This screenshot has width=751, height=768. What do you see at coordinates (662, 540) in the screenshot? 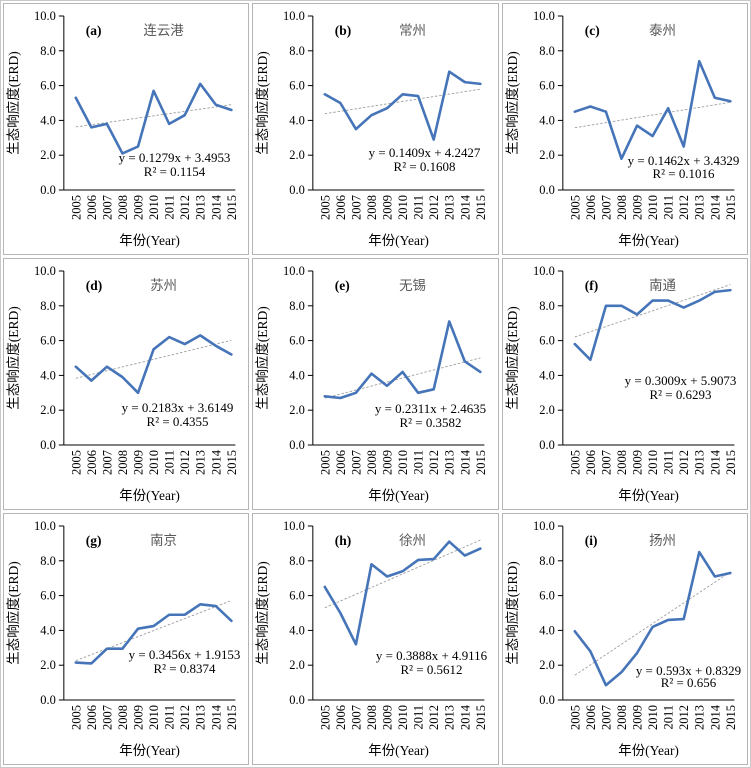
I see `city-title: 扬州` at bounding box center [662, 540].